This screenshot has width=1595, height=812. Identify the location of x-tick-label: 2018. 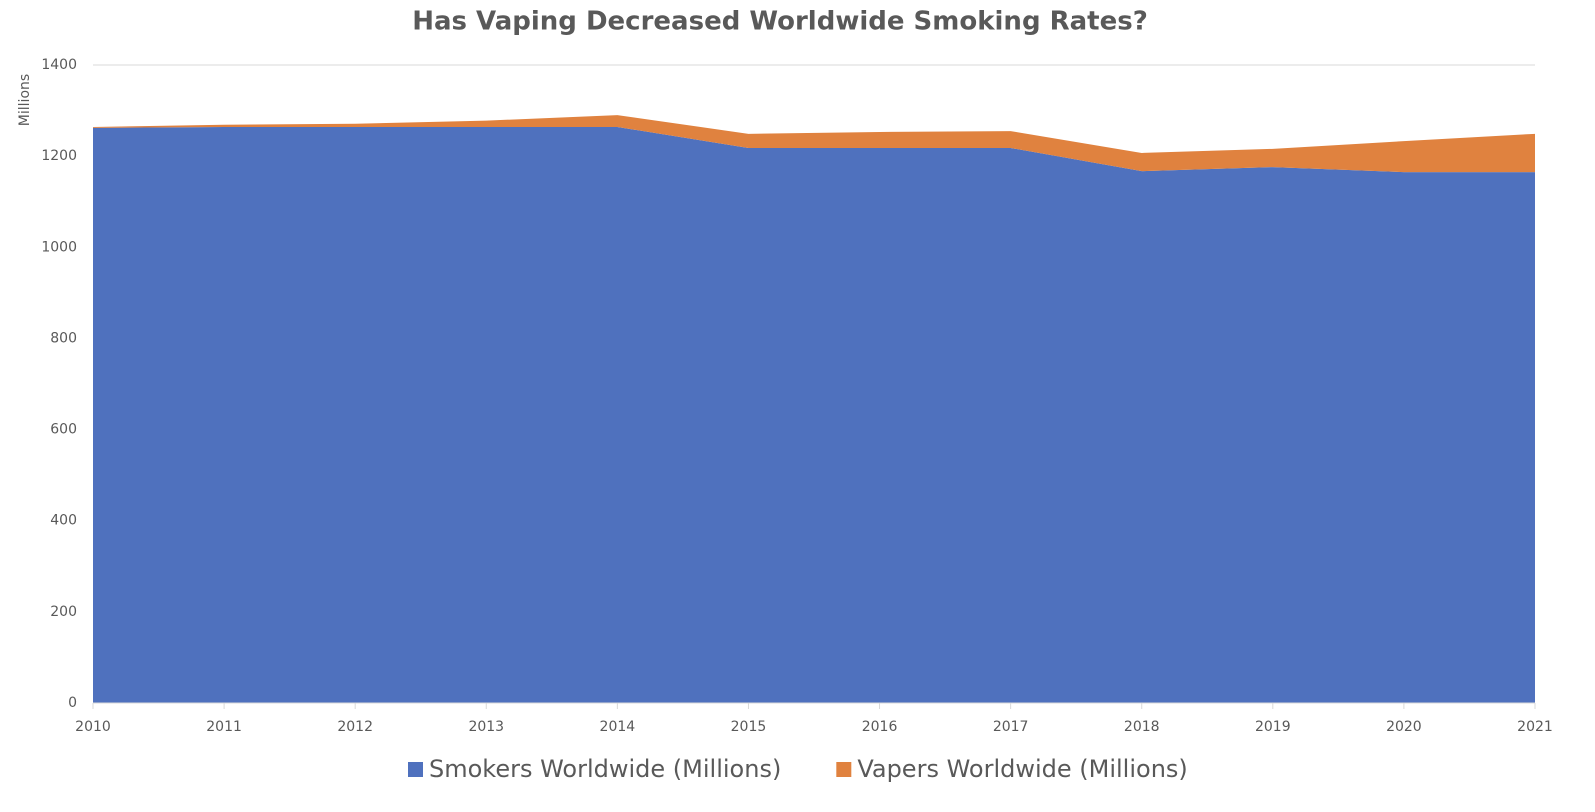
(1142, 727).